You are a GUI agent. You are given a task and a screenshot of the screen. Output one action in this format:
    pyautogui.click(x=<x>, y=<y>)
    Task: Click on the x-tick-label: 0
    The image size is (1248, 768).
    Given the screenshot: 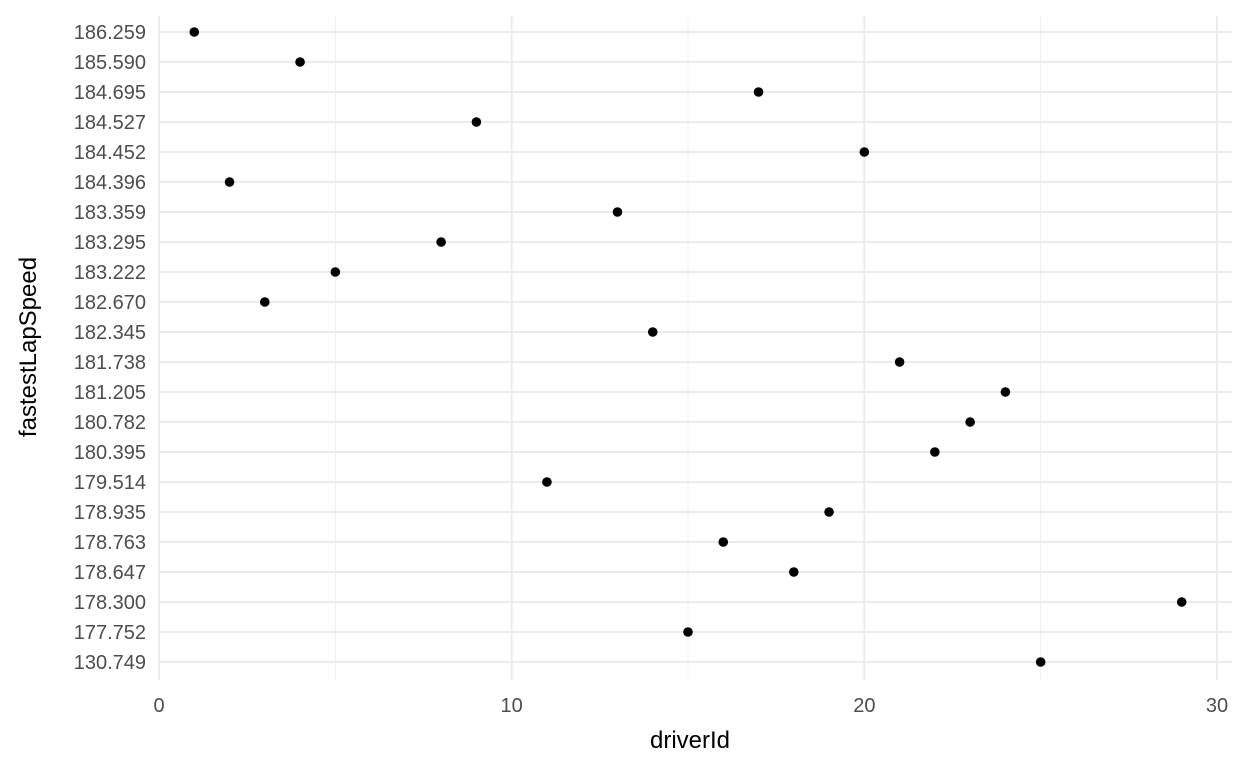 What is the action you would take?
    pyautogui.click(x=158, y=706)
    